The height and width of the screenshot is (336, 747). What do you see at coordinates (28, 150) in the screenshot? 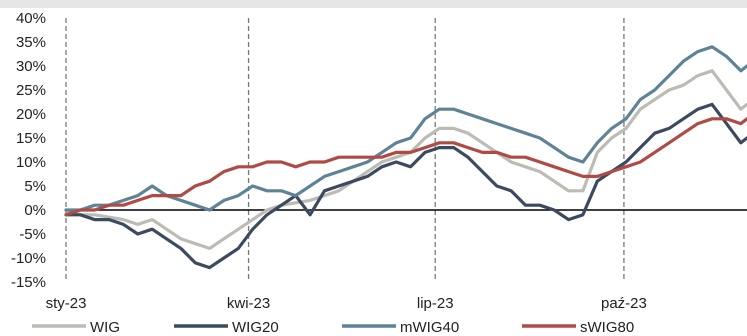
I see `y-axis: -15% -10% -5% 0% 5% 10% 15% 20% 25% 30% 35% 40%` at bounding box center [28, 150].